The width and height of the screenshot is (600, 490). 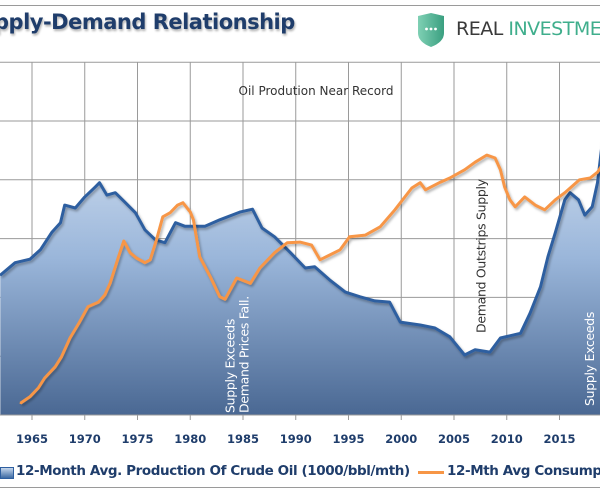 What do you see at coordinates (479, 29) in the screenshot?
I see `brand-part1: REAL` at bounding box center [479, 29].